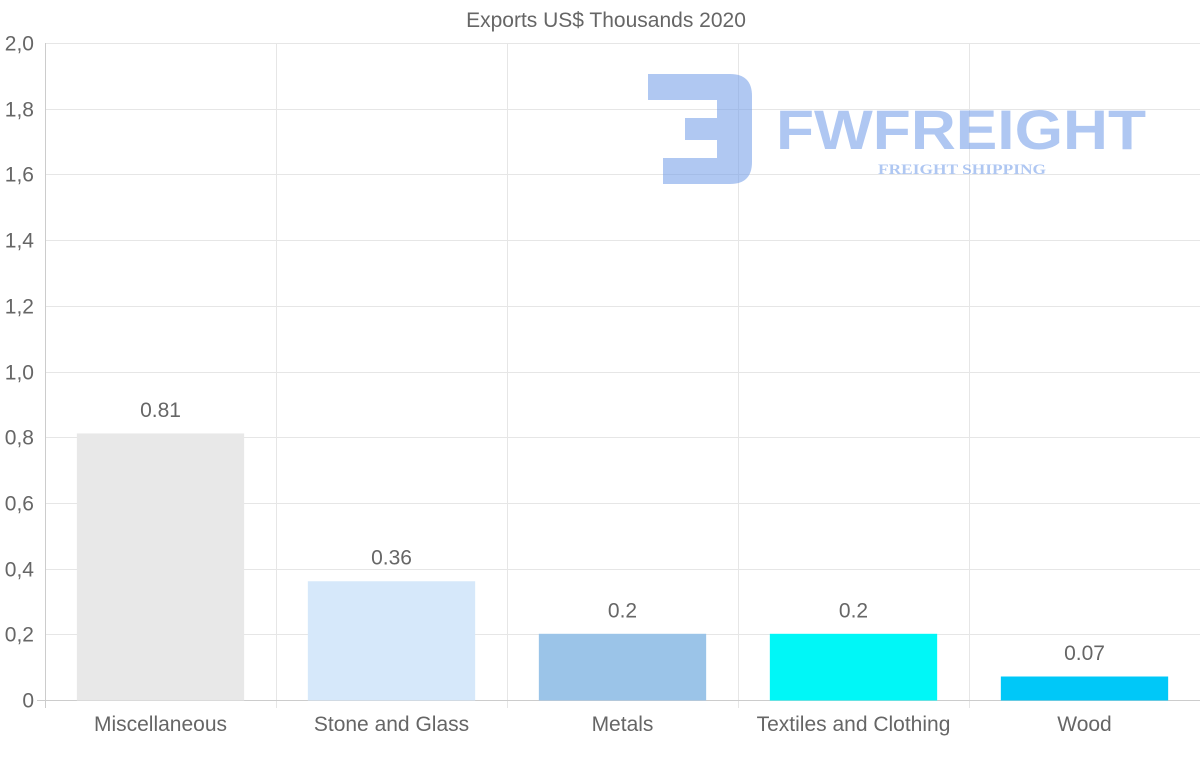 This screenshot has height=763, width=1200. I want to click on chart-title: Exports US$ Thousands 2020, so click(606, 20).